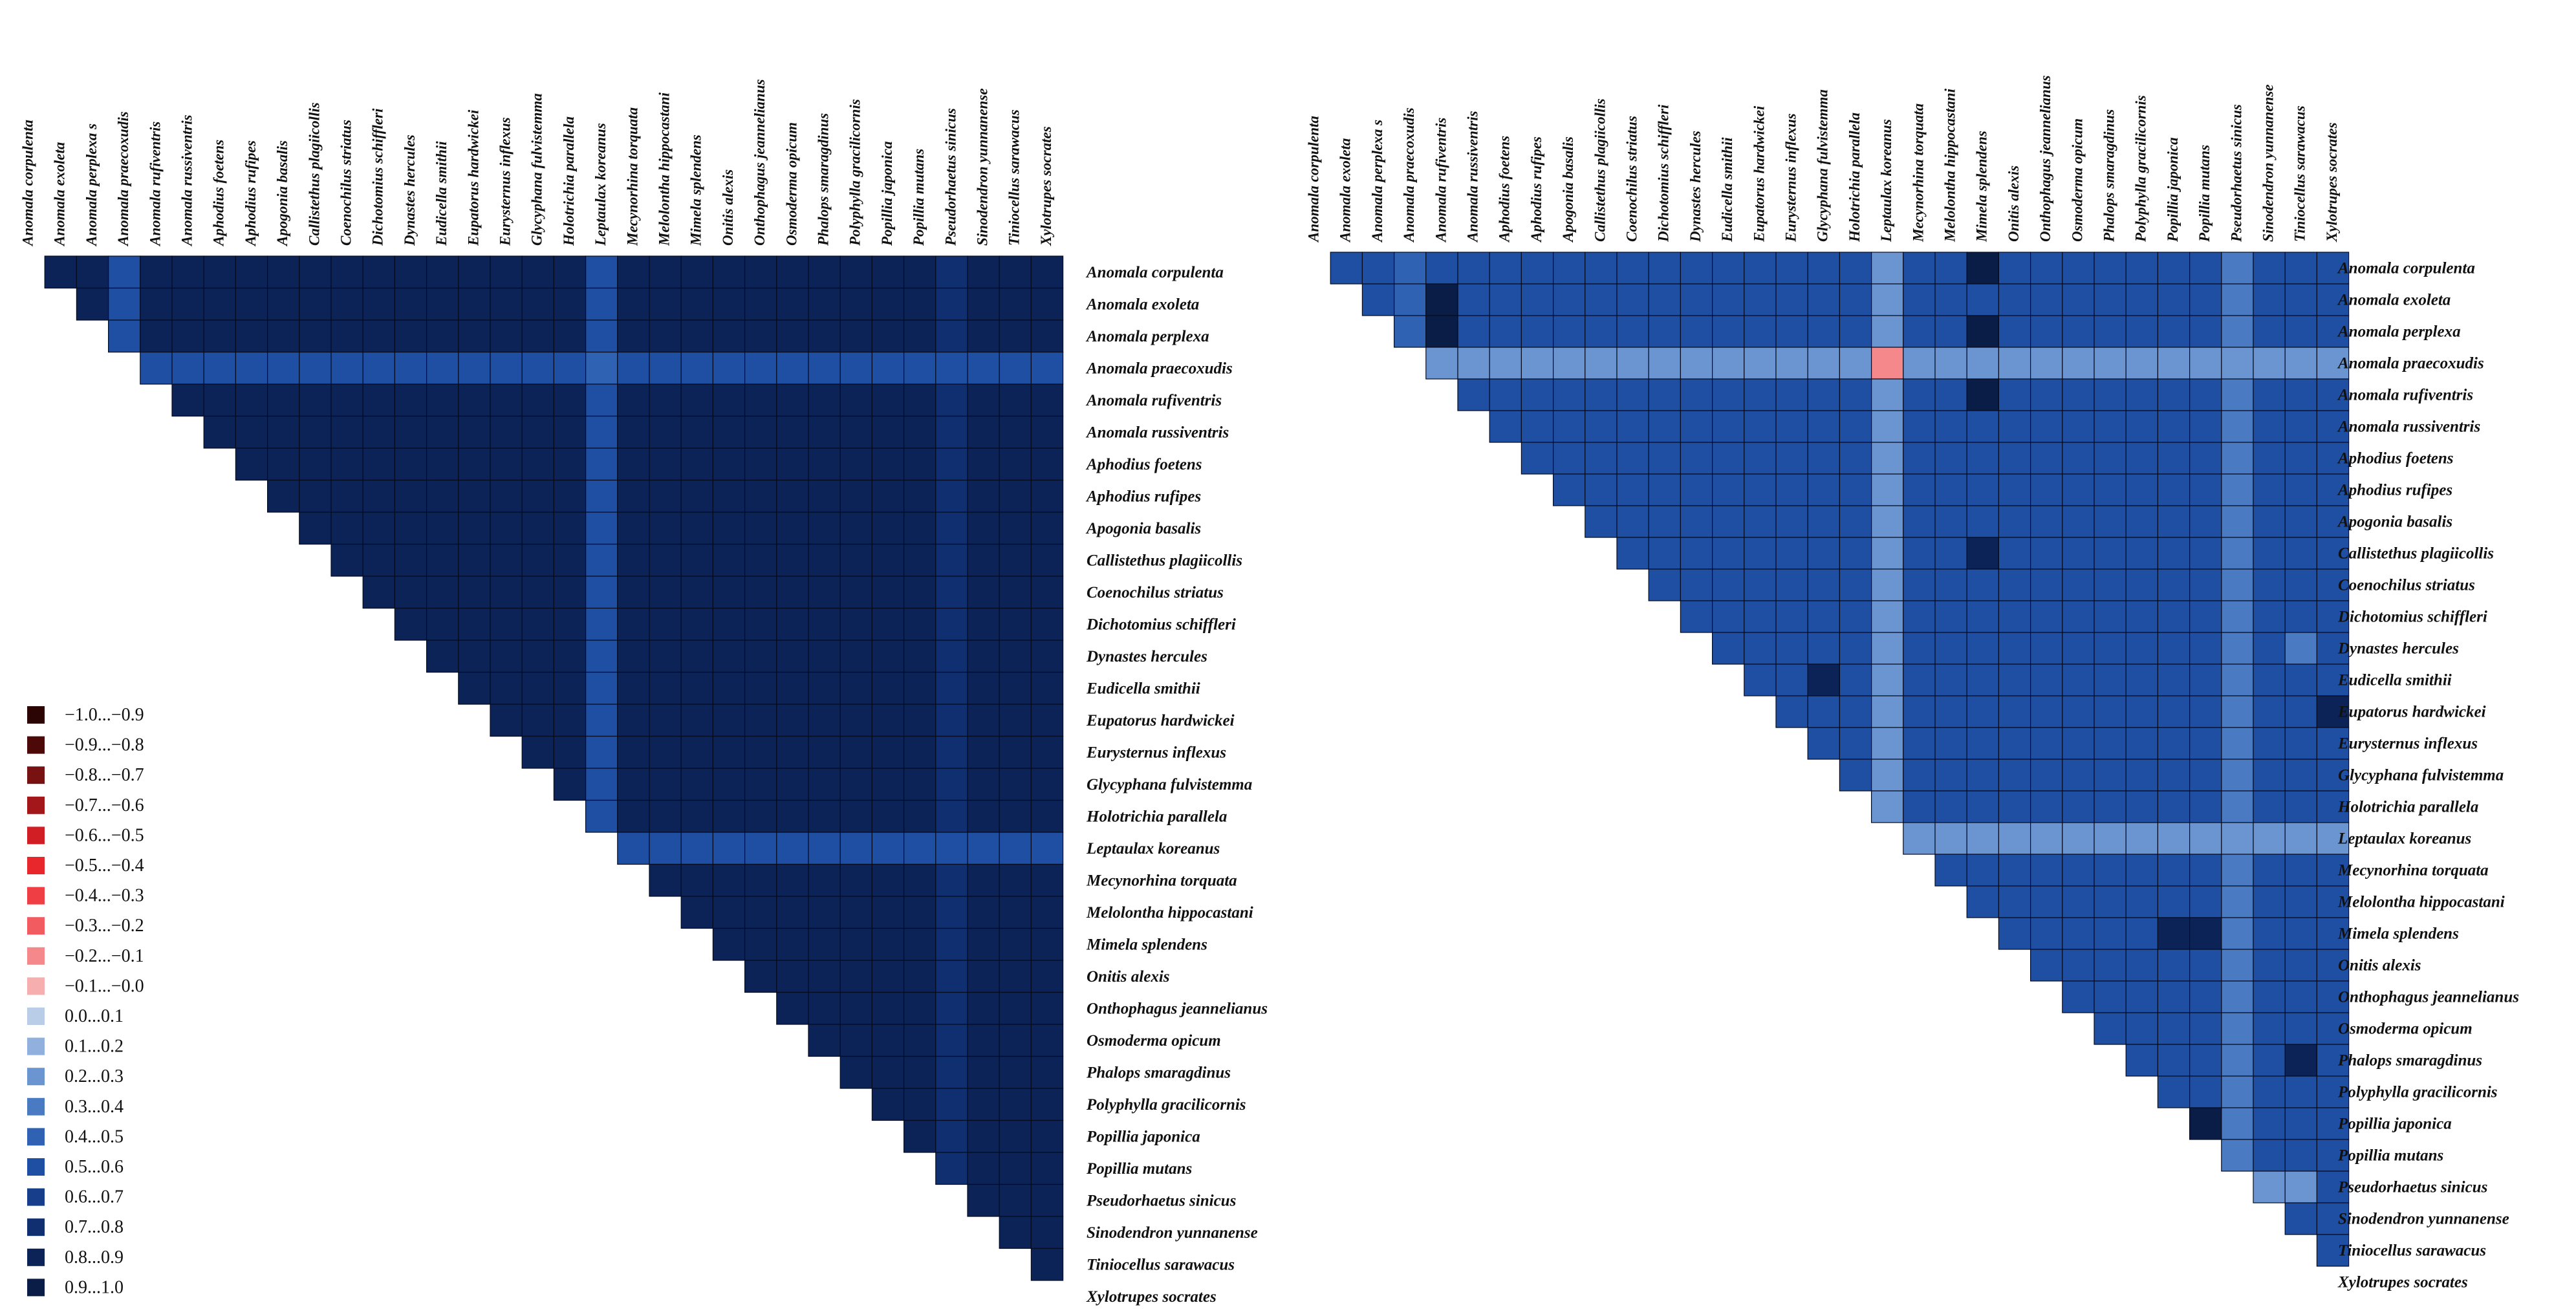 The image size is (2576, 1316). Describe the element at coordinates (1153, 849) in the screenshot. I see `row-label-leptaulax-koreanus: Leptaulax koreanus` at that location.